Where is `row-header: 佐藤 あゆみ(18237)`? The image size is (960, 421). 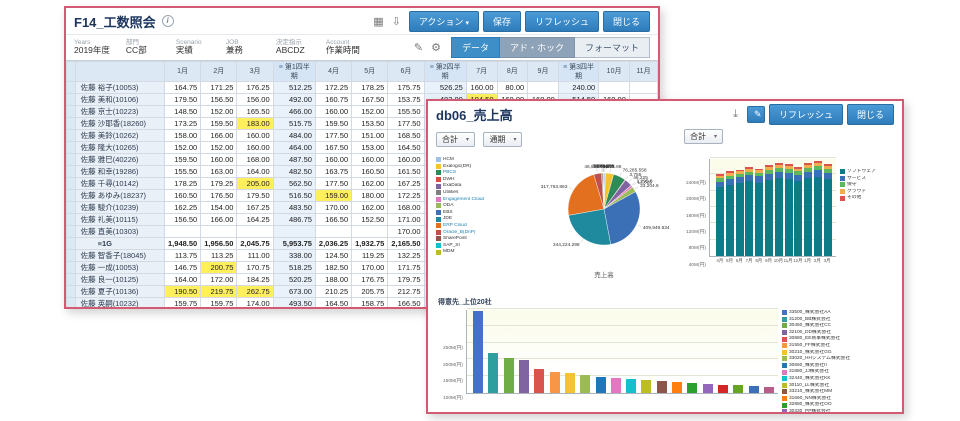 row-header: 佐藤 あゆみ(18237) is located at coordinates (120, 195).